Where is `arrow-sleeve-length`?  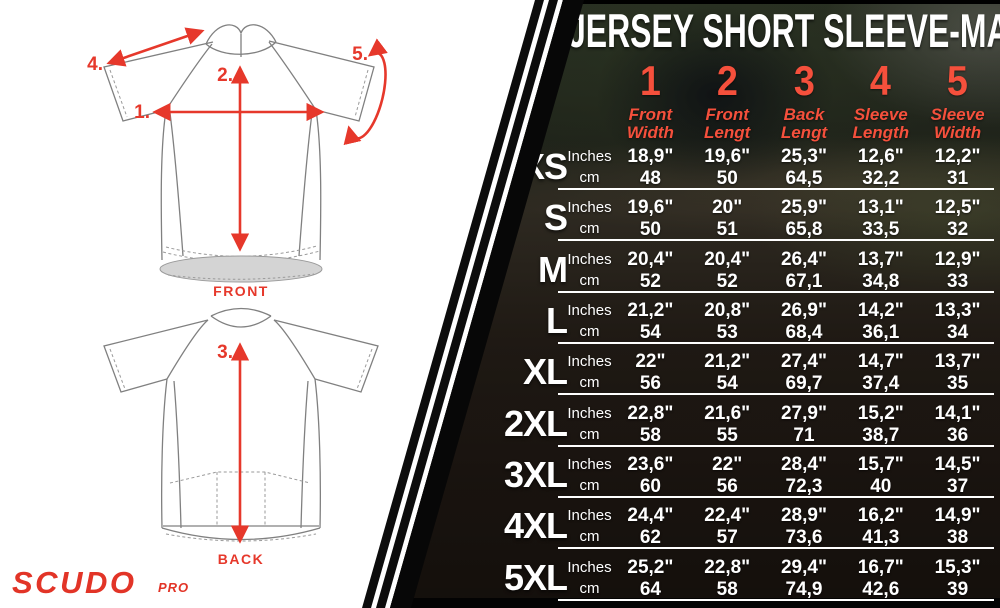
arrow-sleeve-length is located at coordinates (155, 47).